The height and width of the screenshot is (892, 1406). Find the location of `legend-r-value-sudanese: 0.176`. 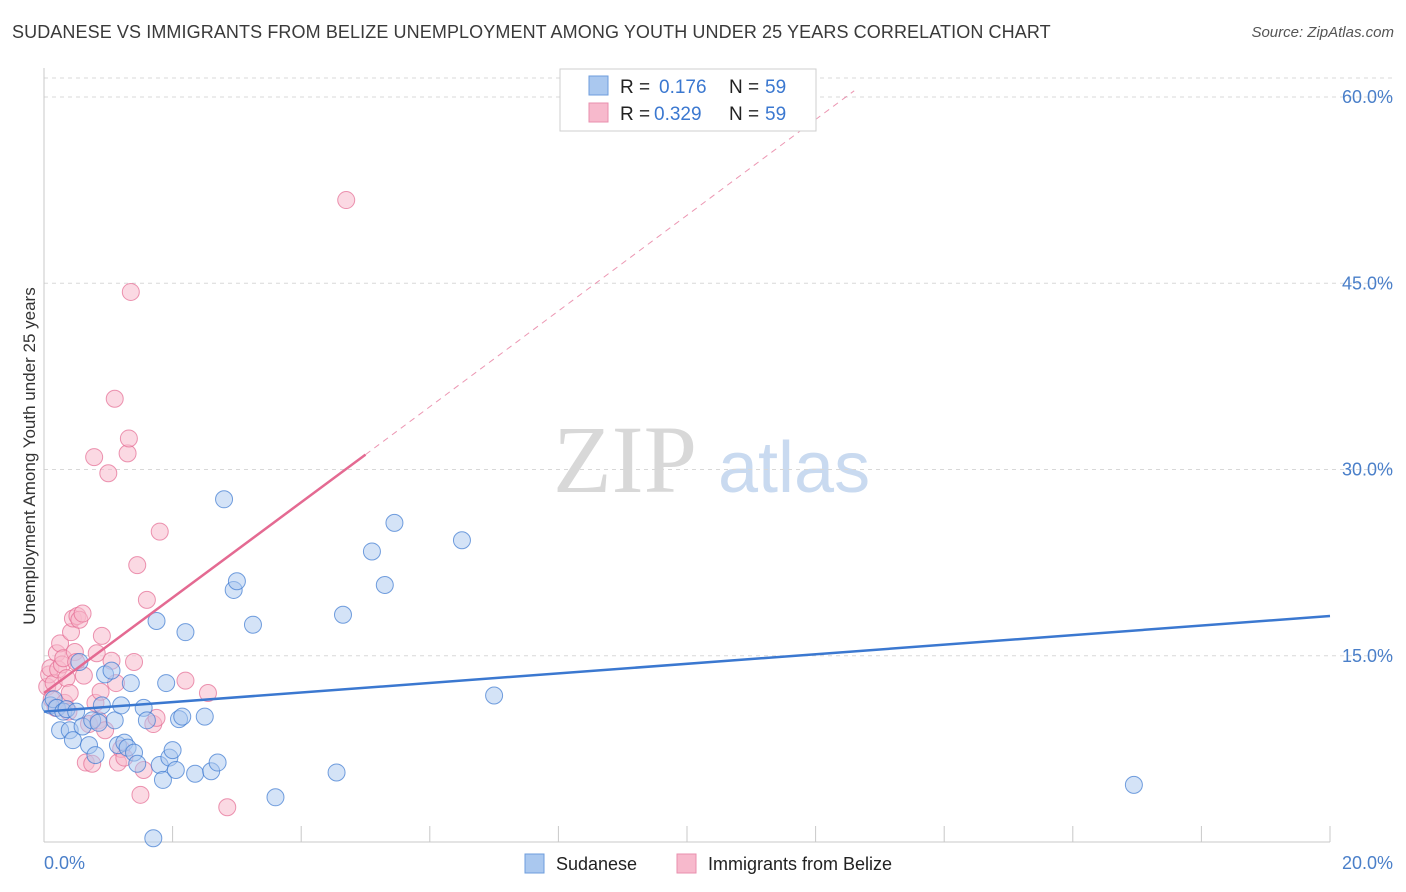

legend-r-value-sudanese: 0.176 is located at coordinates (683, 87).